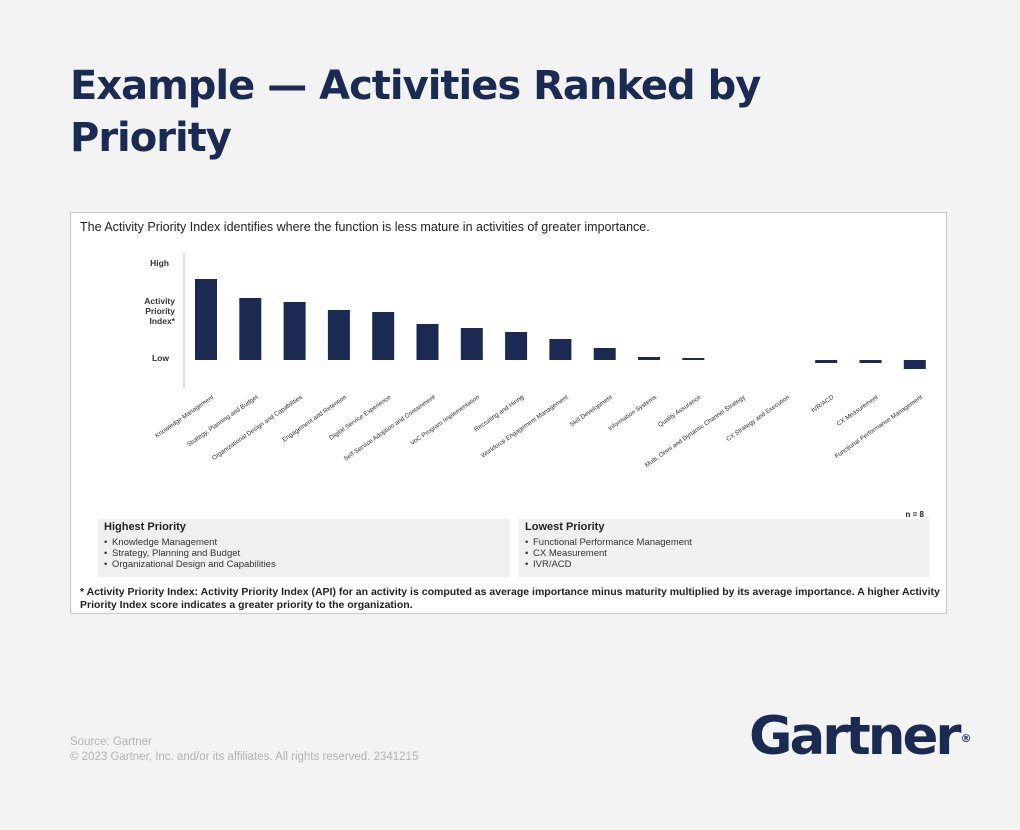 This screenshot has height=830, width=1020. What do you see at coordinates (632, 413) in the screenshot?
I see `x-tick-label: Information Systems` at bounding box center [632, 413].